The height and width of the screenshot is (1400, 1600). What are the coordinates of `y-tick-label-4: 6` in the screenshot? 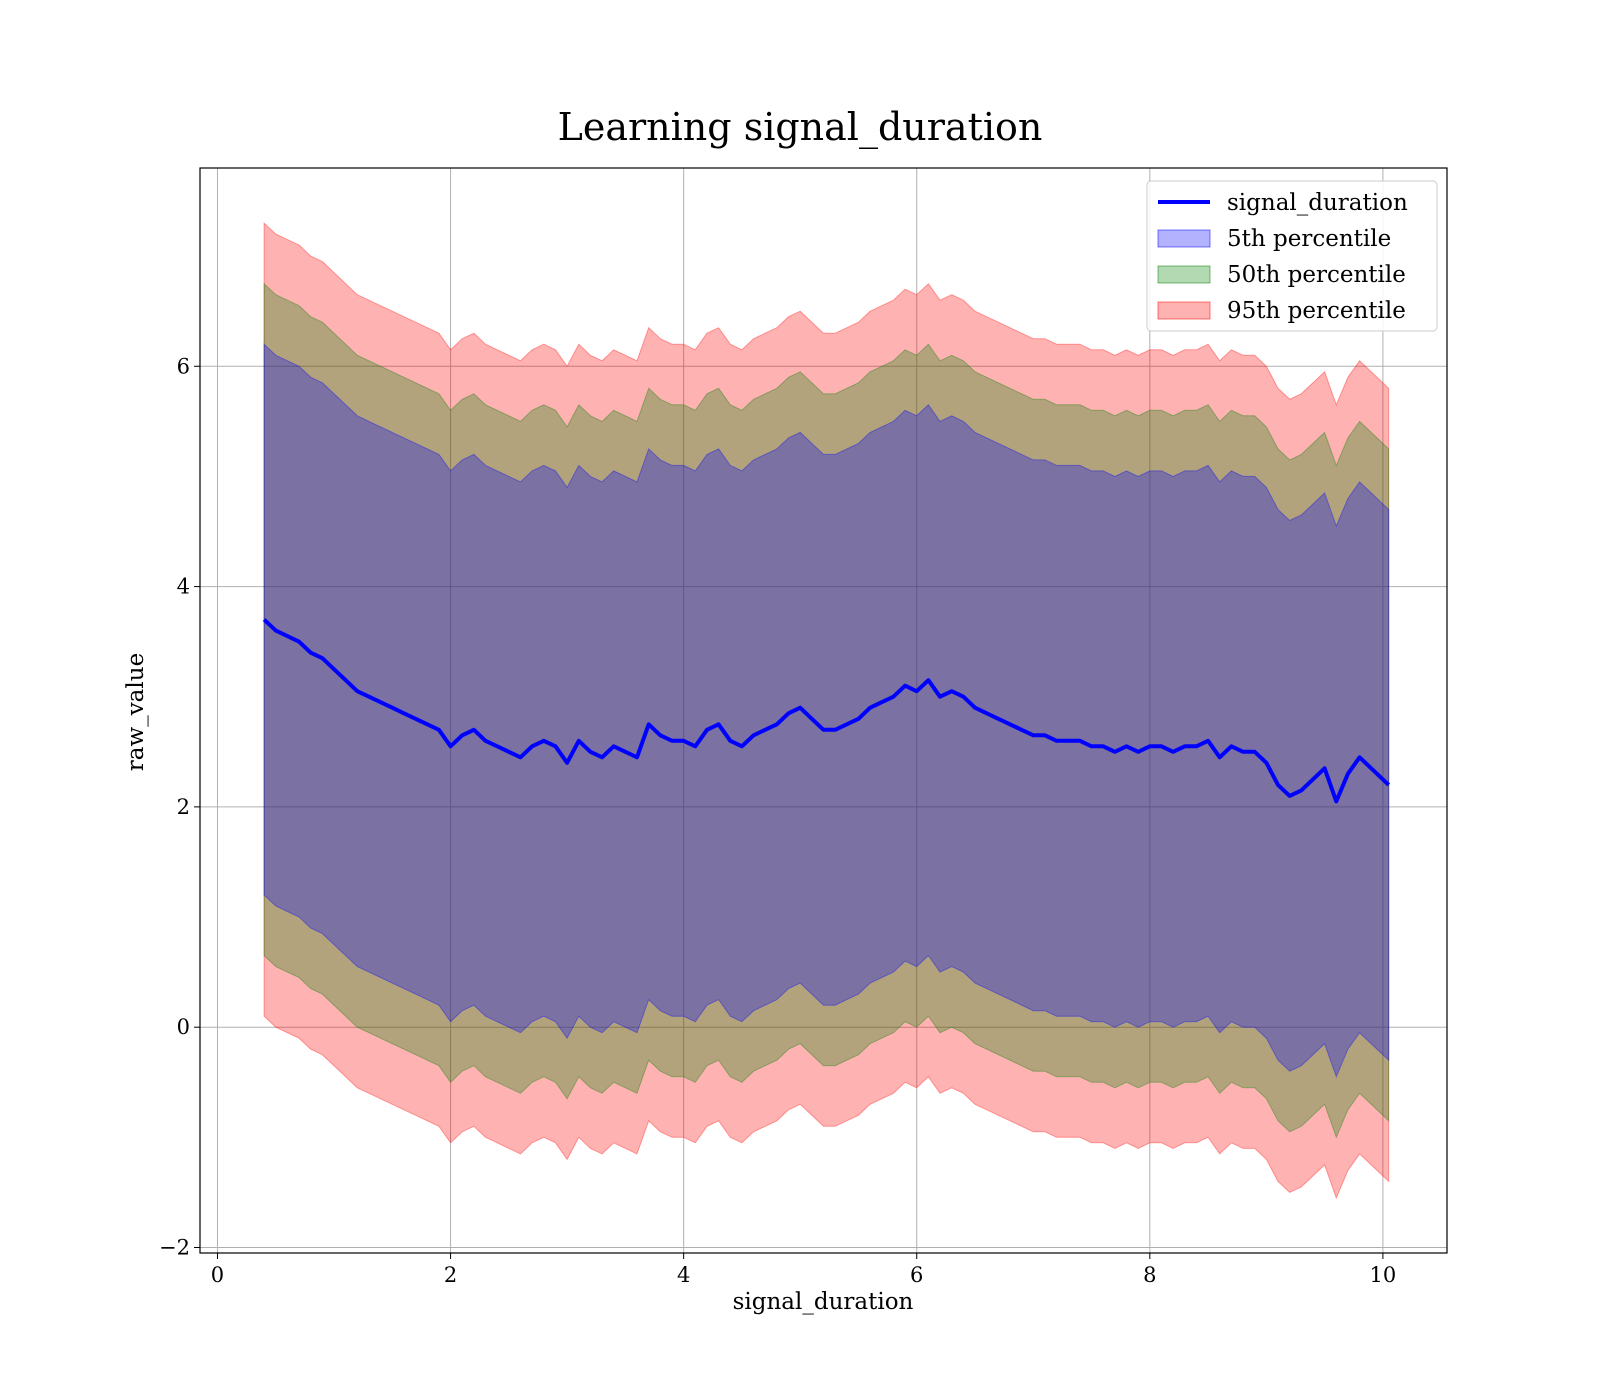 It's located at (183, 366).